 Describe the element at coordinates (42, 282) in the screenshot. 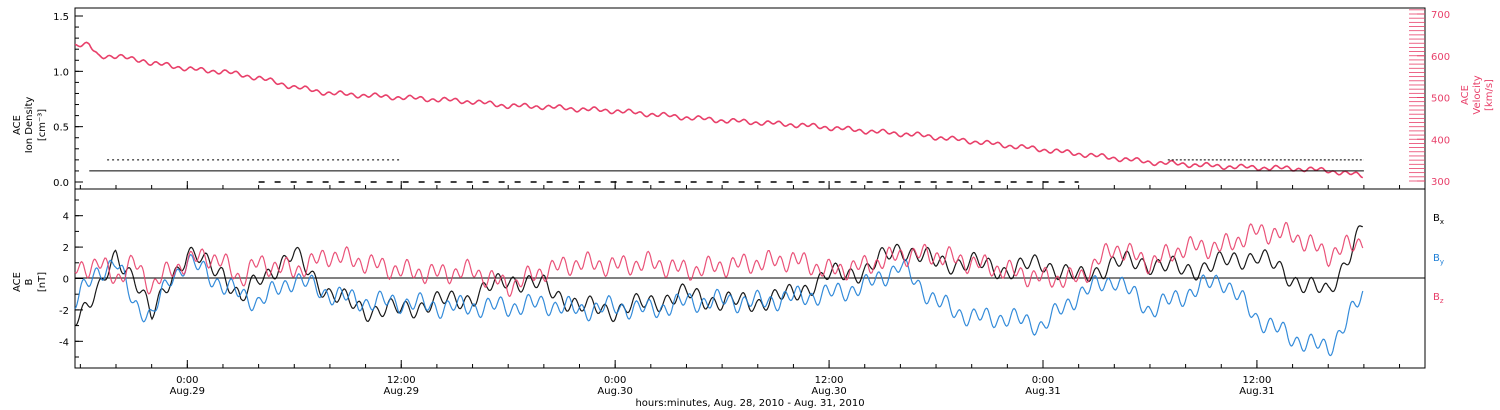

I see `bottom-left-label-3: [nT]` at that location.